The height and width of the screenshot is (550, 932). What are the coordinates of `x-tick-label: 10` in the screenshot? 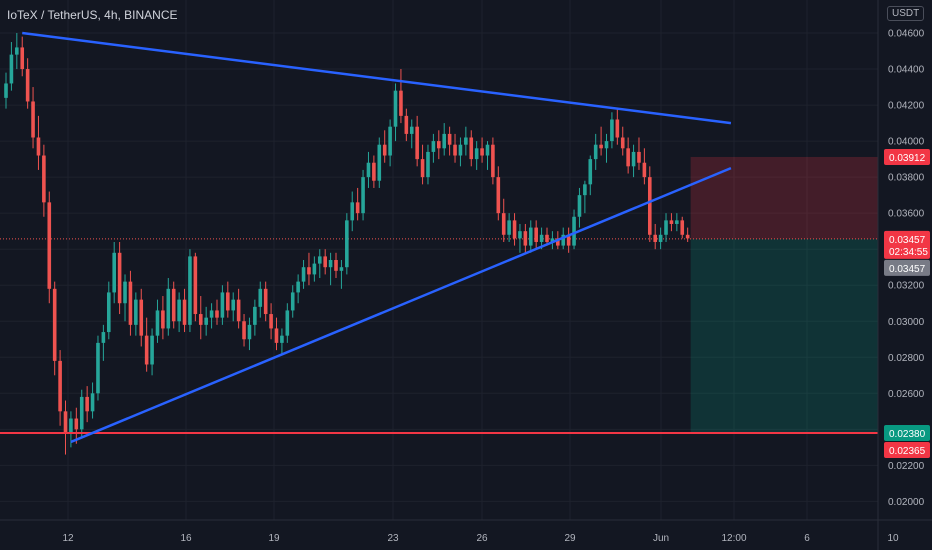 It's located at (893, 538).